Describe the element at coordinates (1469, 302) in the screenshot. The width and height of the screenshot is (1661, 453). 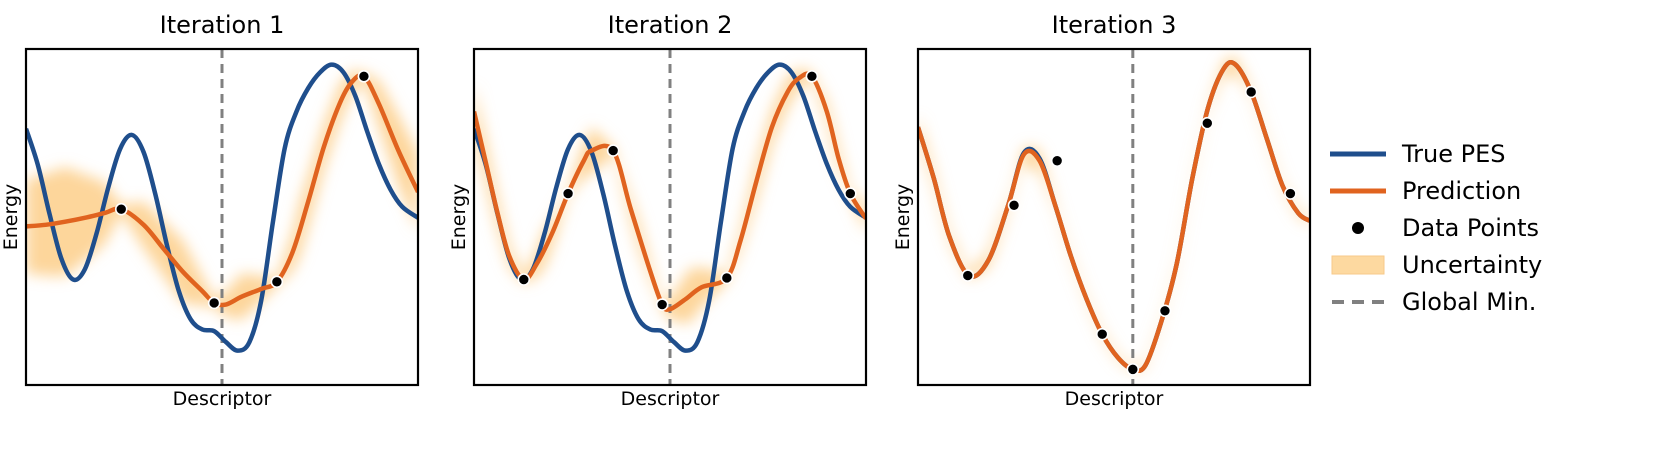
I see `legend-label: Global Min.` at that location.